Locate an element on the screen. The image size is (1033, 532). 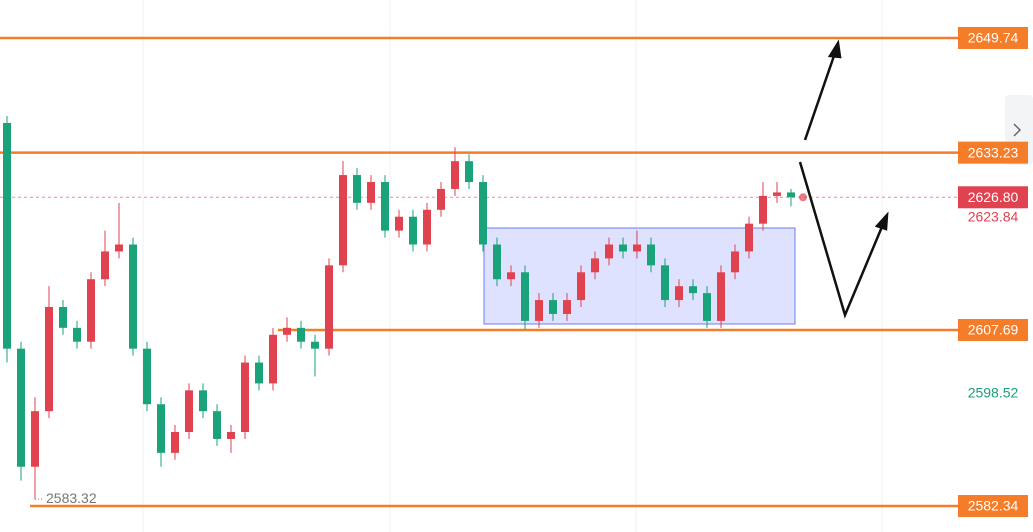
price-label: 2598.52 is located at coordinates (993, 392).